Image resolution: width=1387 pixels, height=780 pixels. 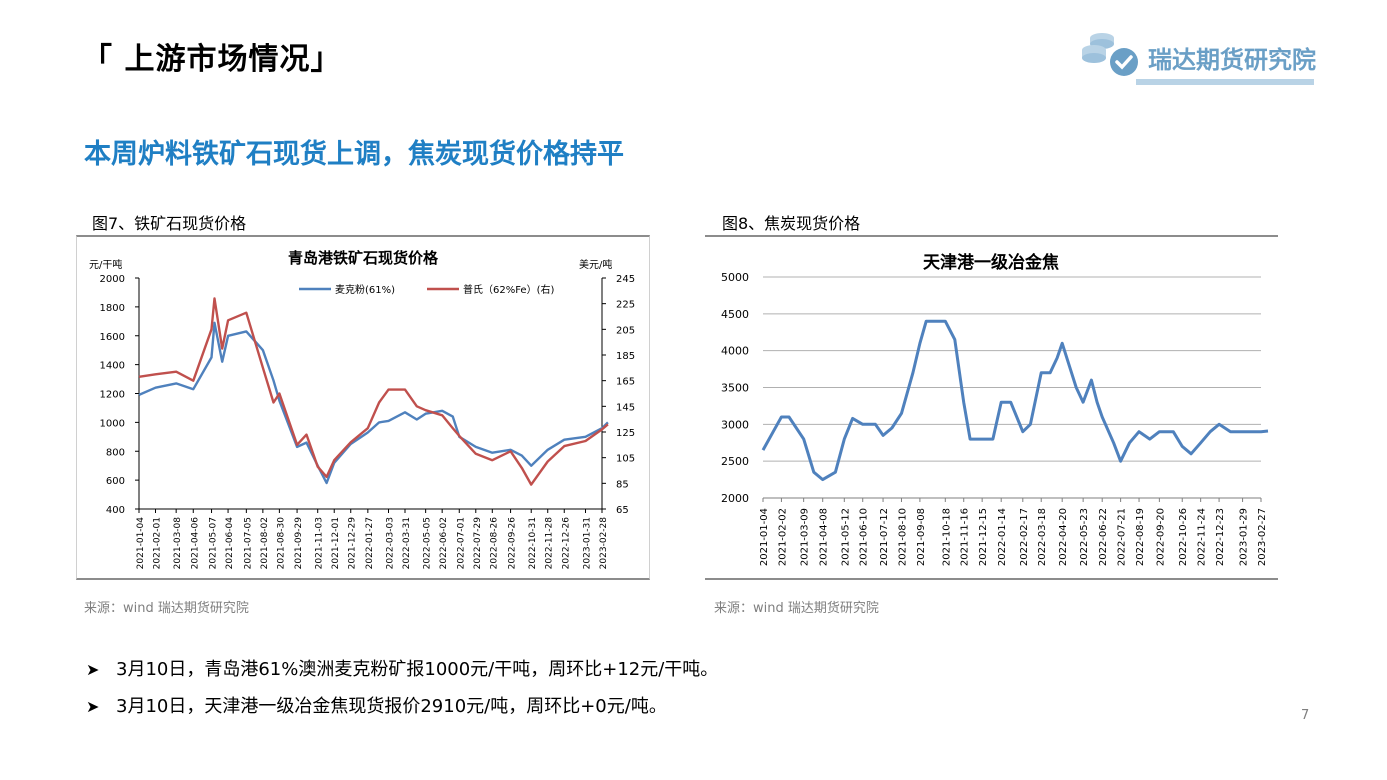 What do you see at coordinates (625, 279) in the screenshot?
I see `y-tick-right-label: 245` at bounding box center [625, 279].